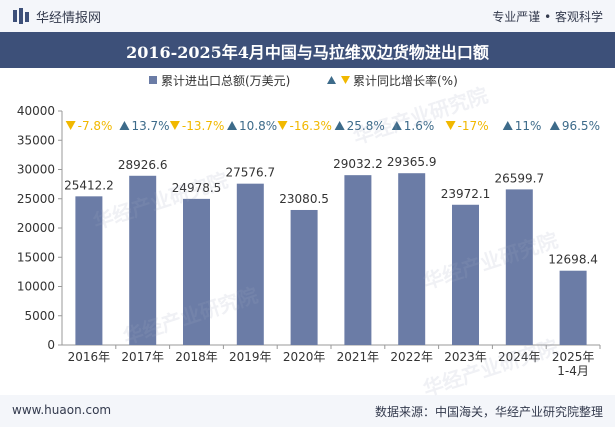 This screenshot has height=427, width=615. I want to click on bar-value-label: 24978.5, so click(197, 188).